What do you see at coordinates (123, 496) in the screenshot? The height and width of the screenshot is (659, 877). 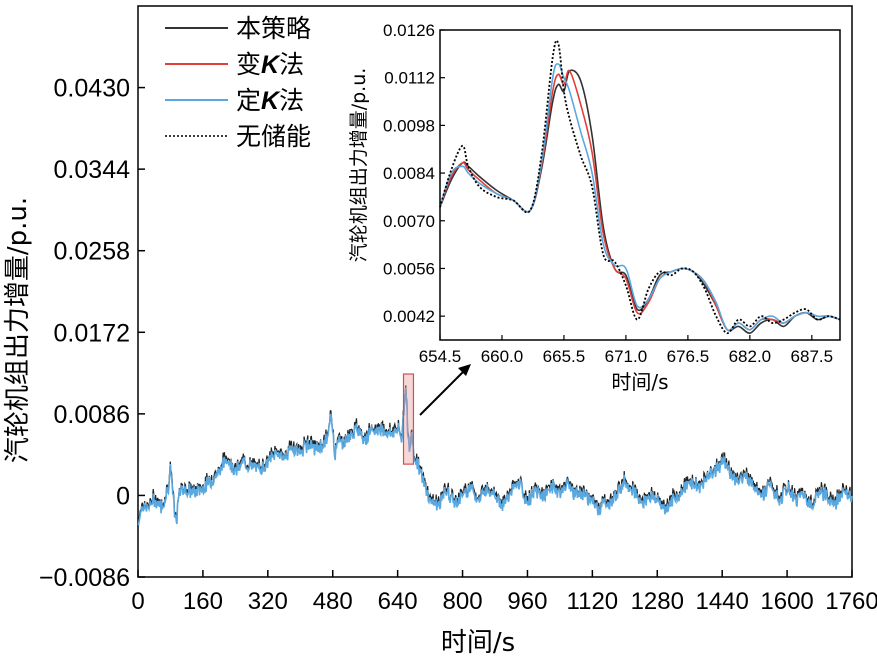 I see `main-y-tick-label: 0` at bounding box center [123, 496].